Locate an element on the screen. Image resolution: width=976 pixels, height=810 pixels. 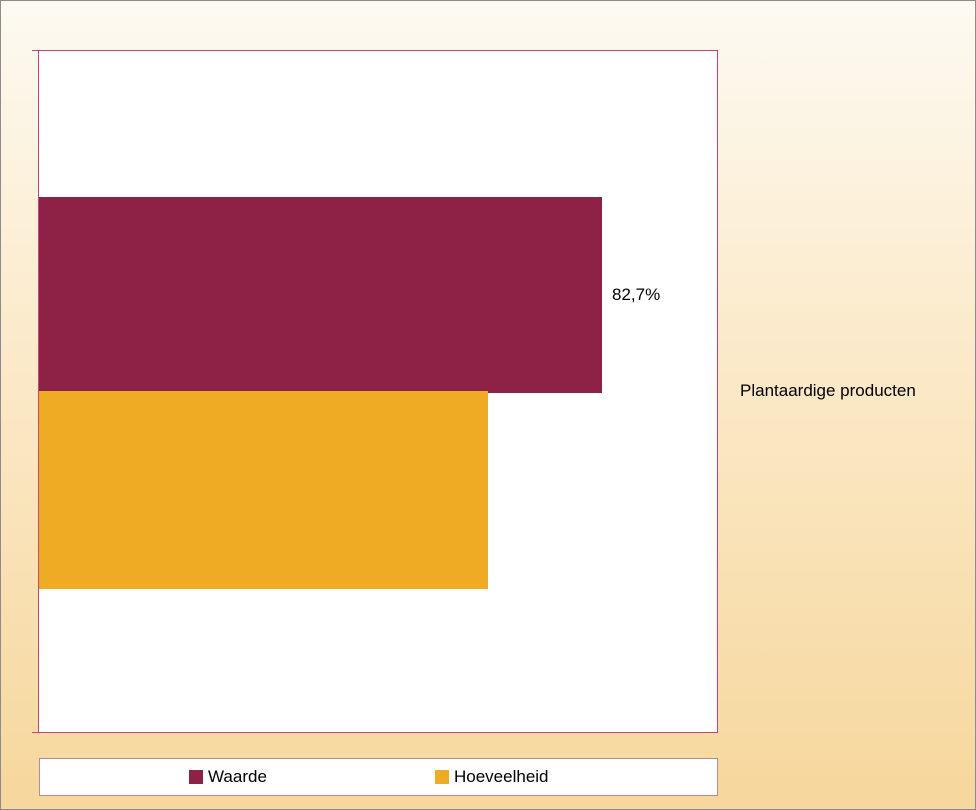
category-label: Plantaardige producten is located at coordinates (828, 390).